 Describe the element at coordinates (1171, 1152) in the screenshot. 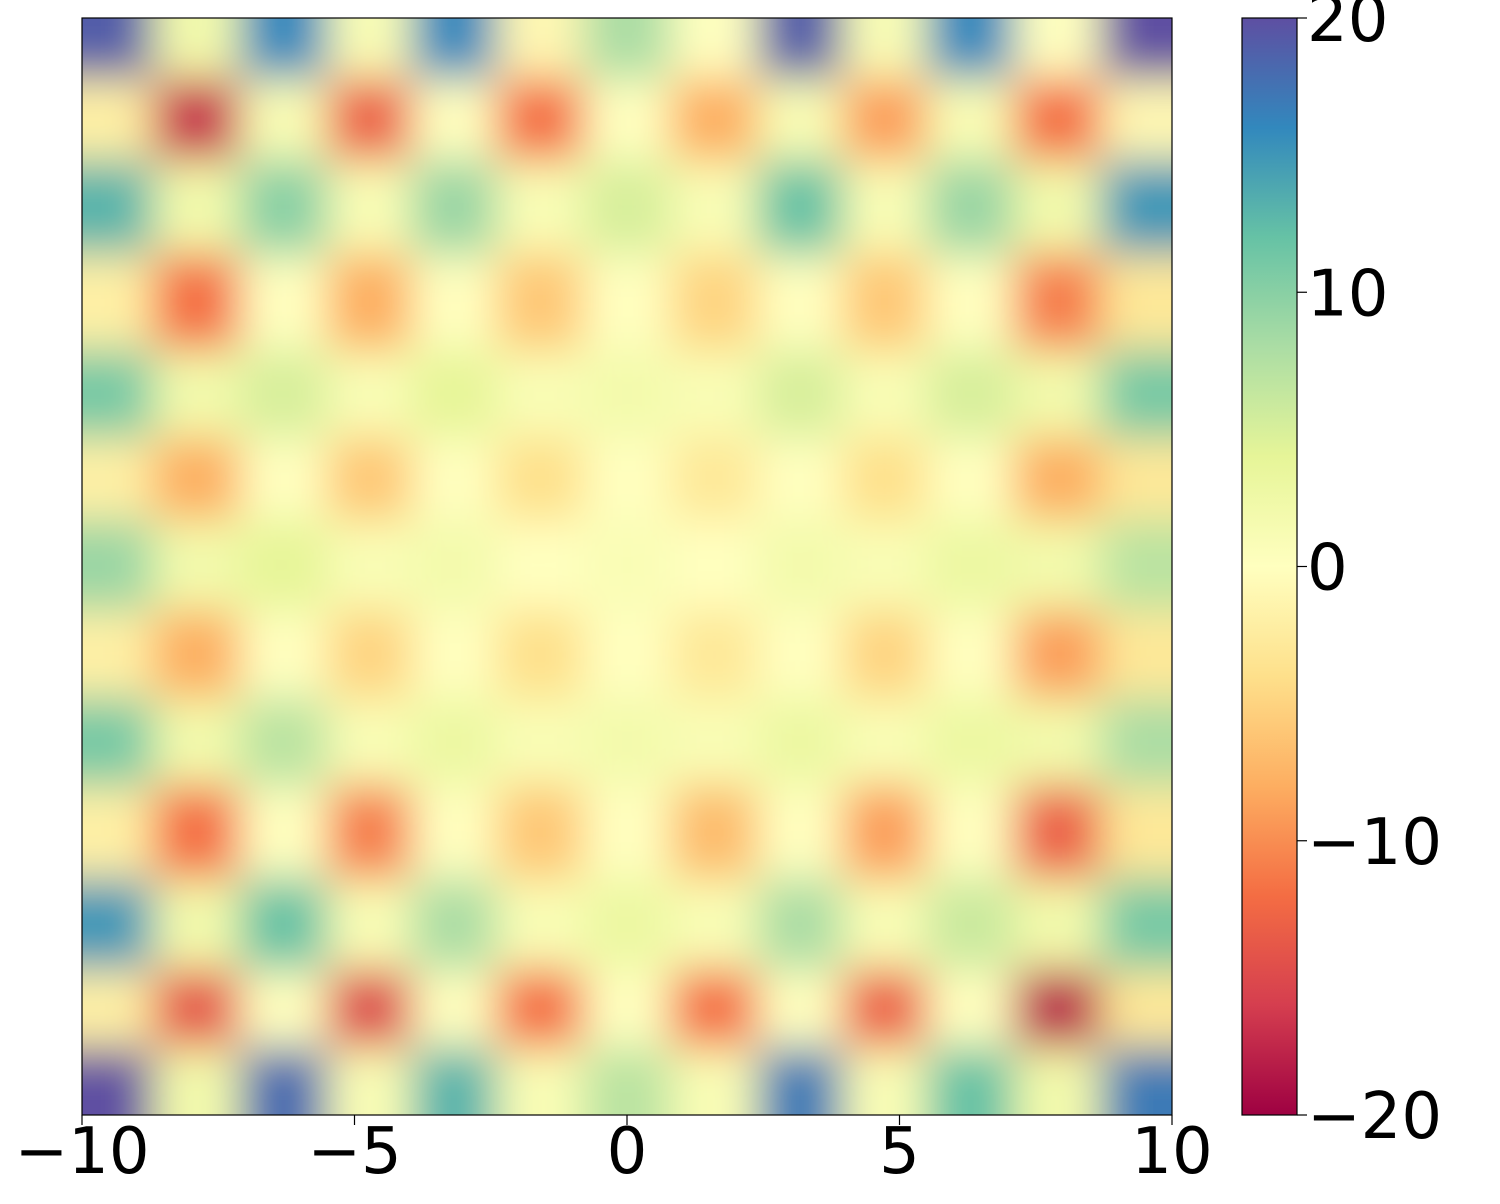

I see `x-tick-label: 10` at that location.